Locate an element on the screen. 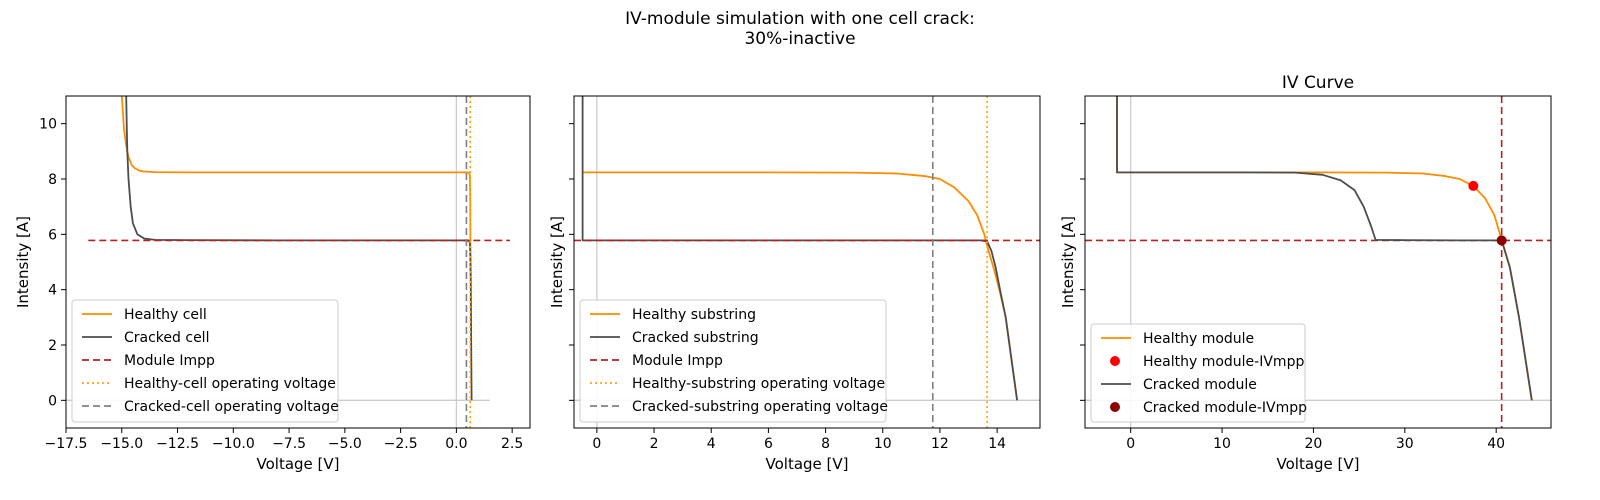 Image resolution: width=1600 pixels, height=500 pixels. x-tick-label: −12.5 is located at coordinates (177, 444).